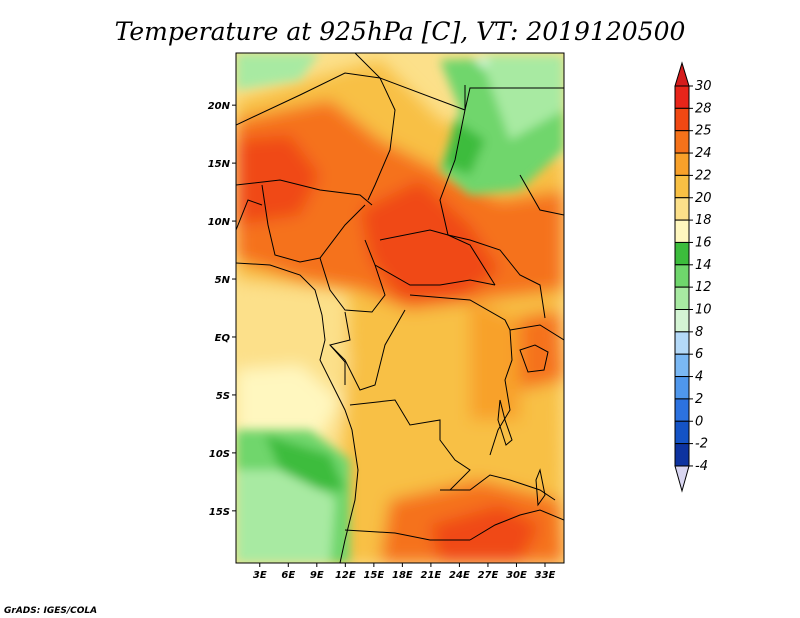 This screenshot has width=800, height=618. What do you see at coordinates (305, 462) in the screenshot?
I see `field-cool-16-coastline` at bounding box center [305, 462].